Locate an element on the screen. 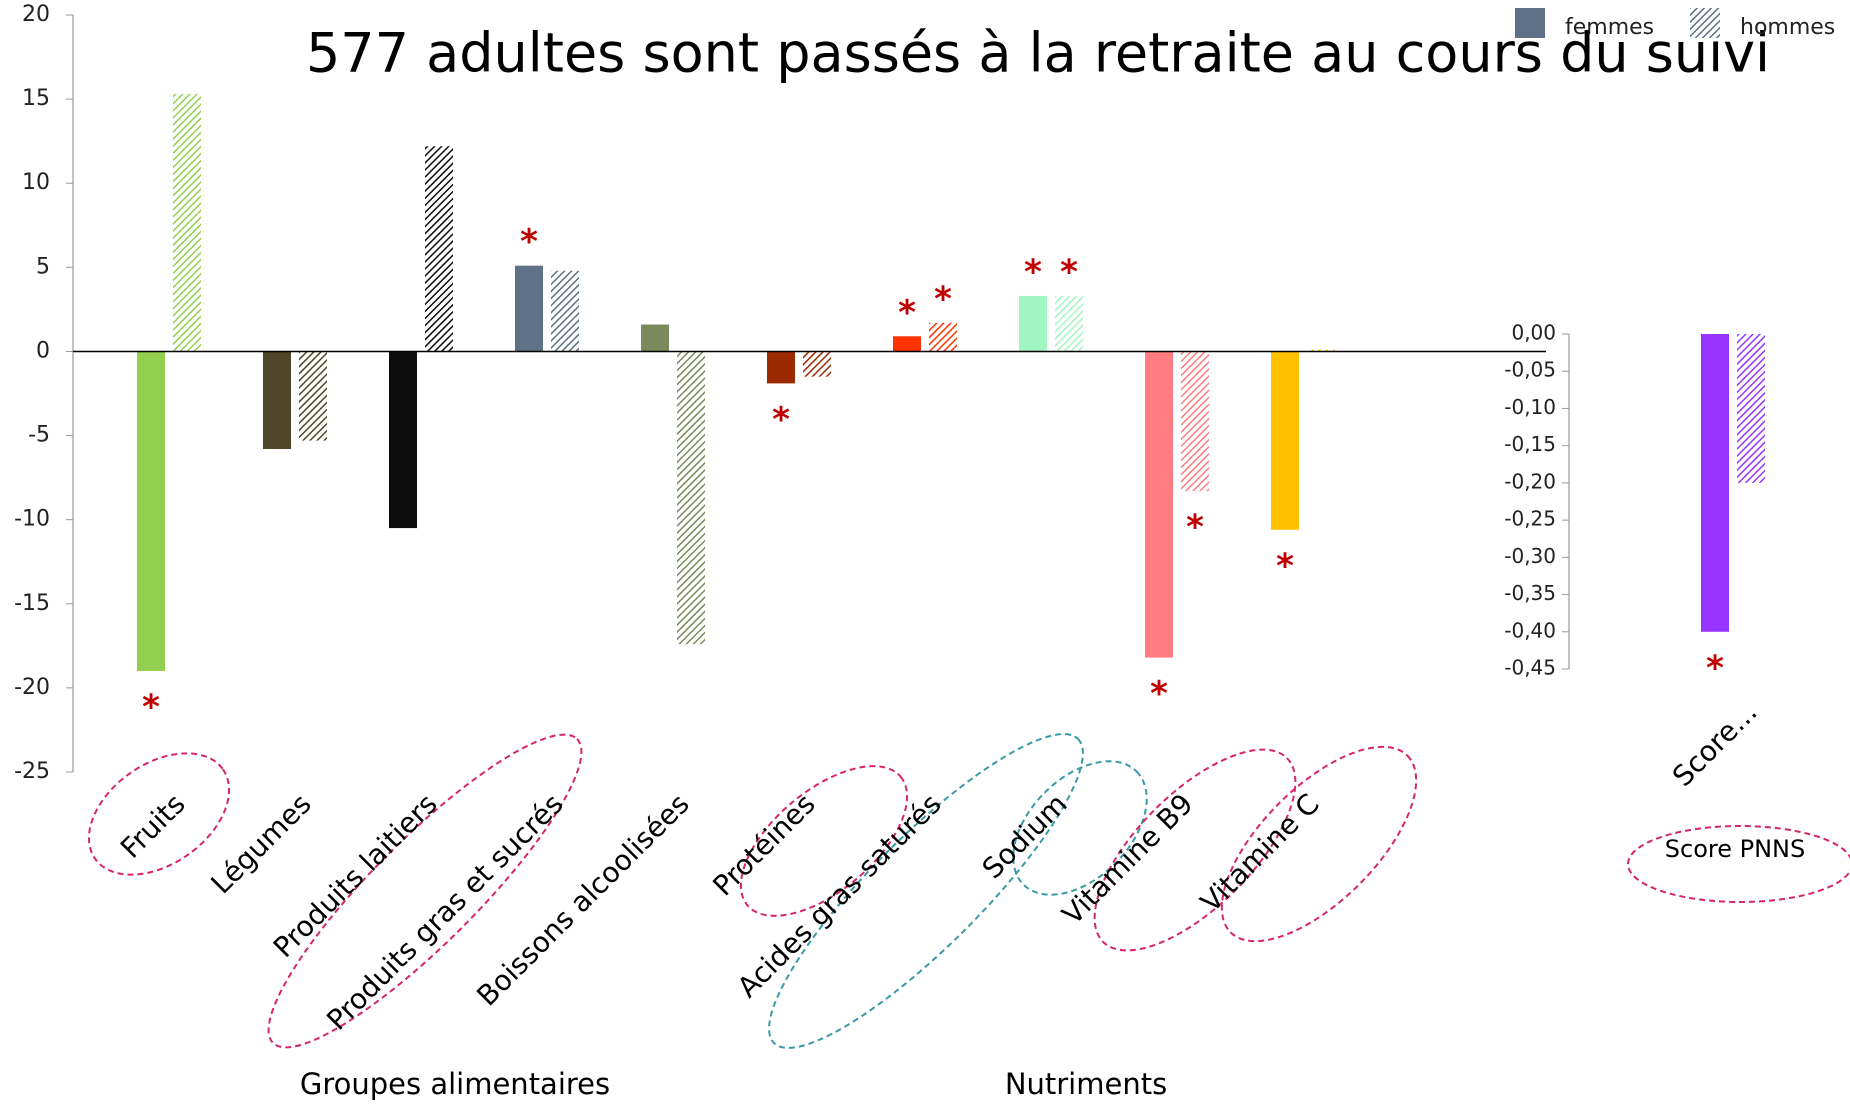 The image size is (1850, 1105). x-tick-label: Acides gras saturés is located at coordinates (839, 895).